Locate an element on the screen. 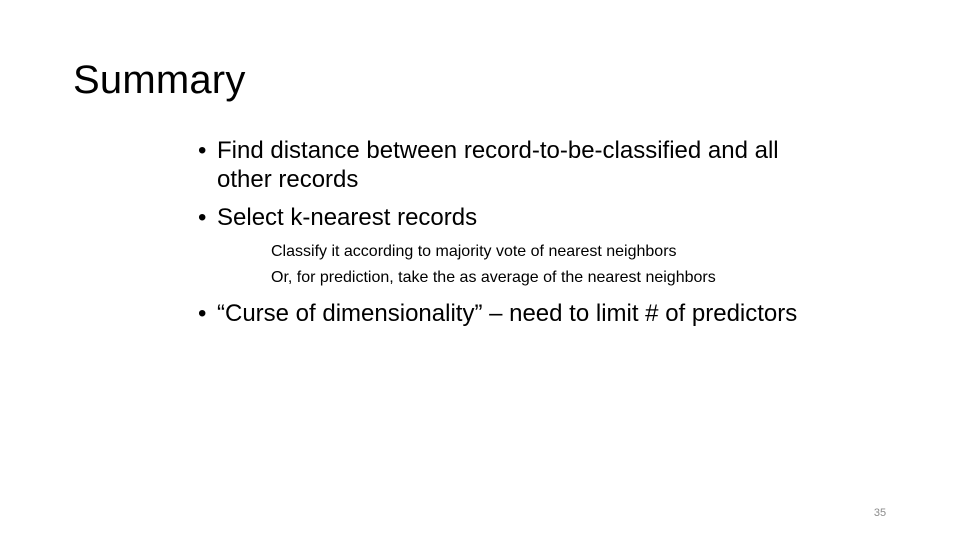 This screenshot has height=540, width=960. bullet-item: • Select k-nearest records is located at coordinates (508, 217).